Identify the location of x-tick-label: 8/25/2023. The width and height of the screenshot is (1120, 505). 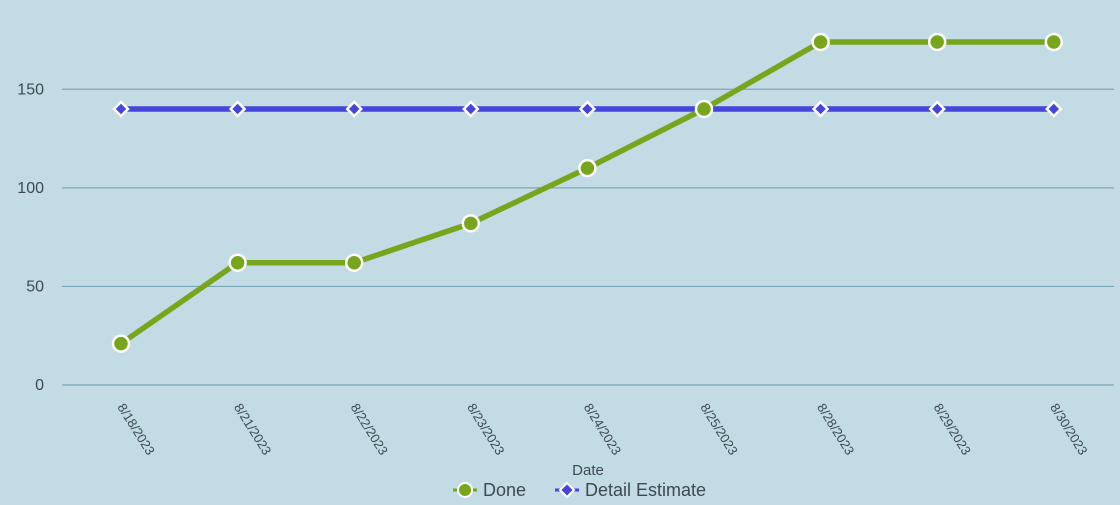
(718, 429).